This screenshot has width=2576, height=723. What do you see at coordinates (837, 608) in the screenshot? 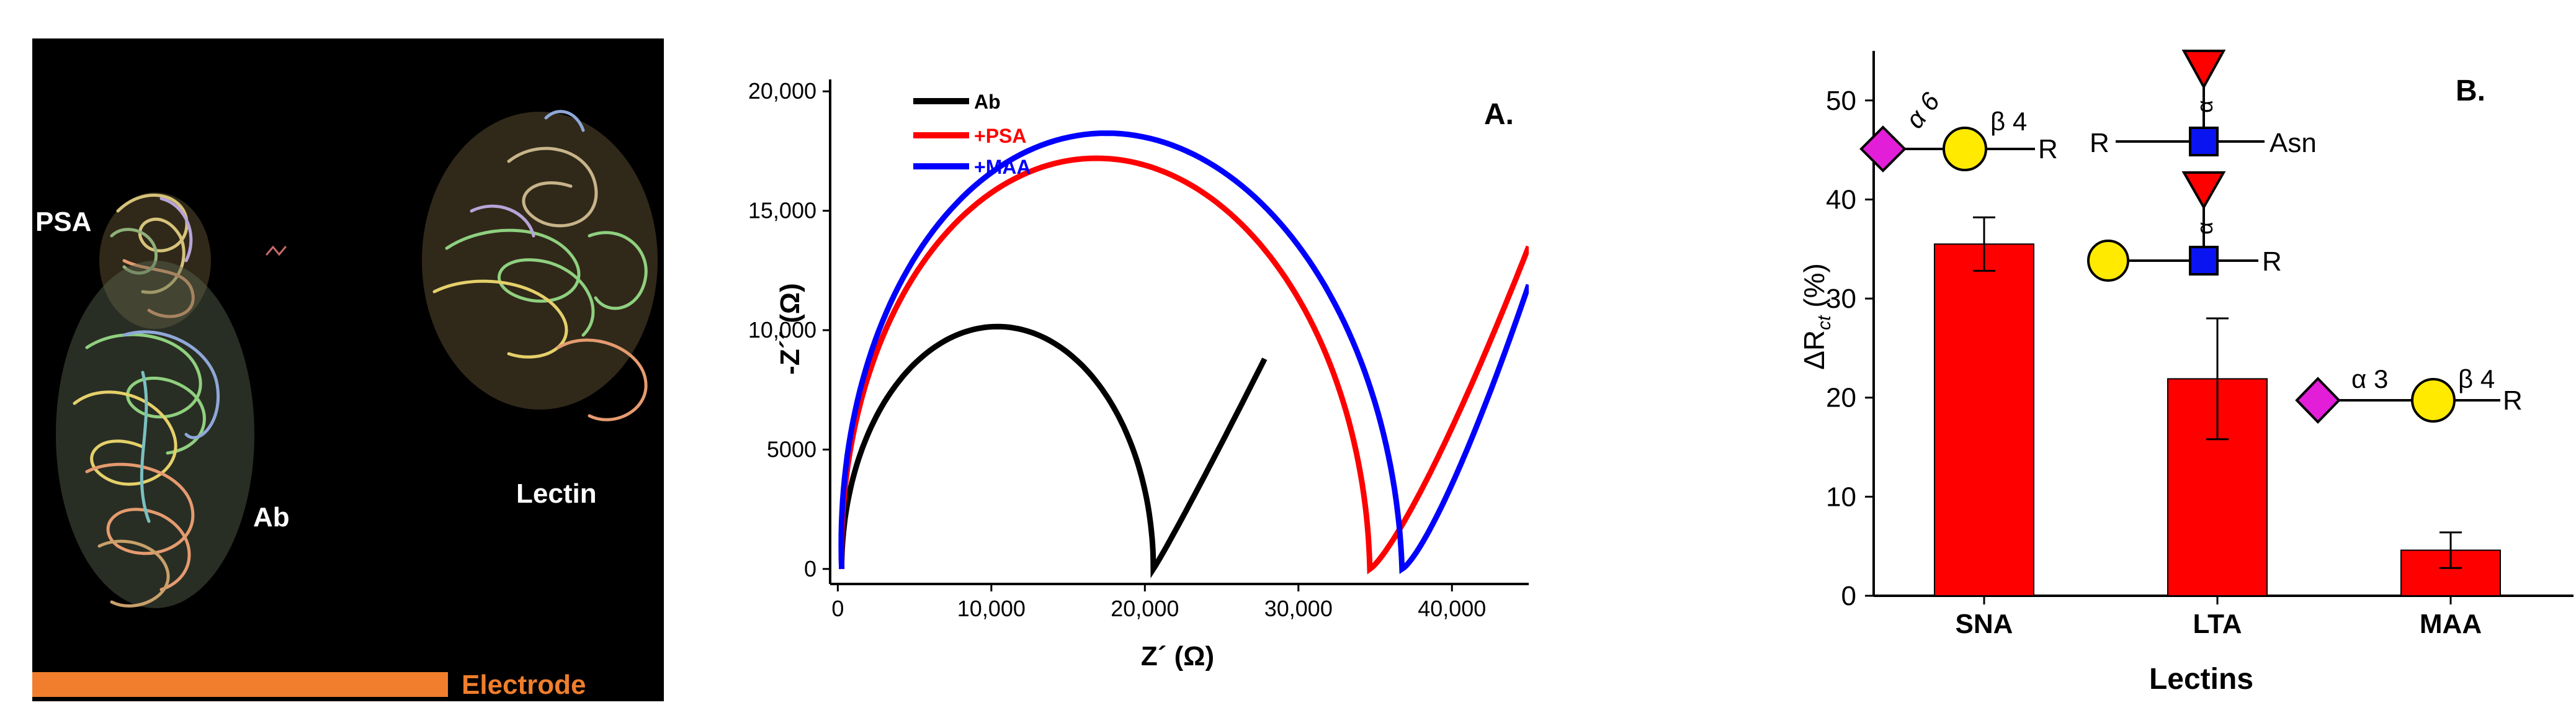
I see `chart-a-x-tick-label: 0` at bounding box center [837, 608].